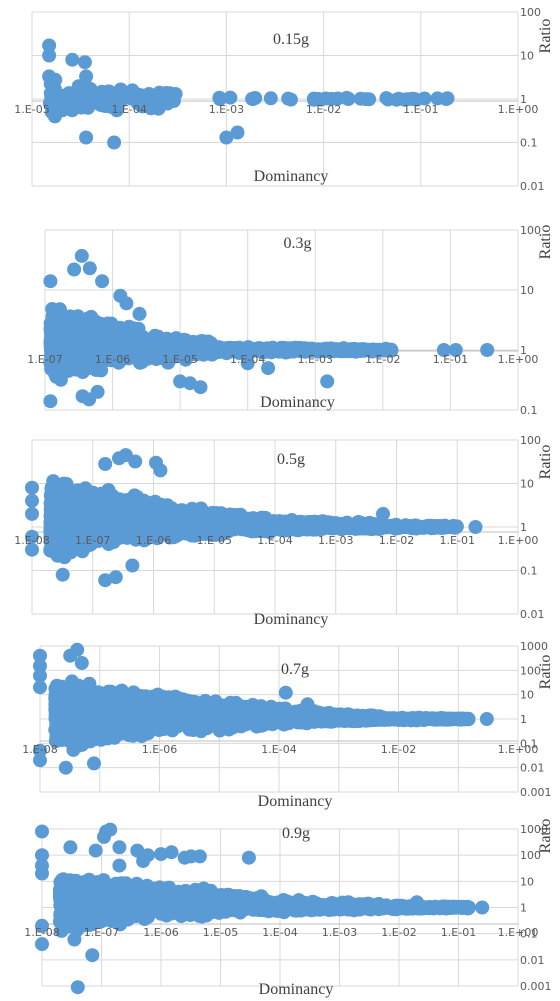 This screenshot has width=560, height=1001. I want to click on y-tick-label: 10, so click(527, 290).